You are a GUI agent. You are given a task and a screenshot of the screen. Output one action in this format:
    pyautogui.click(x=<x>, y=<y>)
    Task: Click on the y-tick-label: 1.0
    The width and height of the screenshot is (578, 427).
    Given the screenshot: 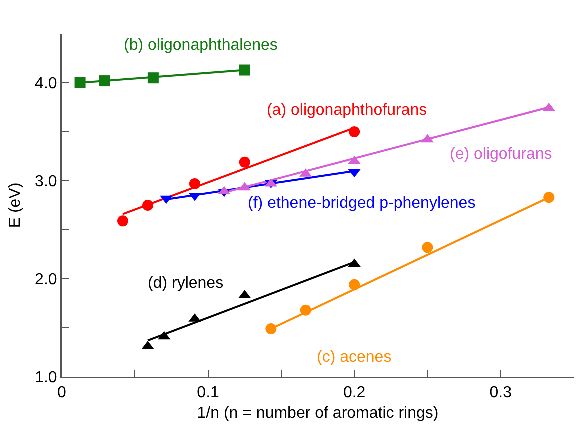 What is the action you would take?
    pyautogui.click(x=46, y=378)
    